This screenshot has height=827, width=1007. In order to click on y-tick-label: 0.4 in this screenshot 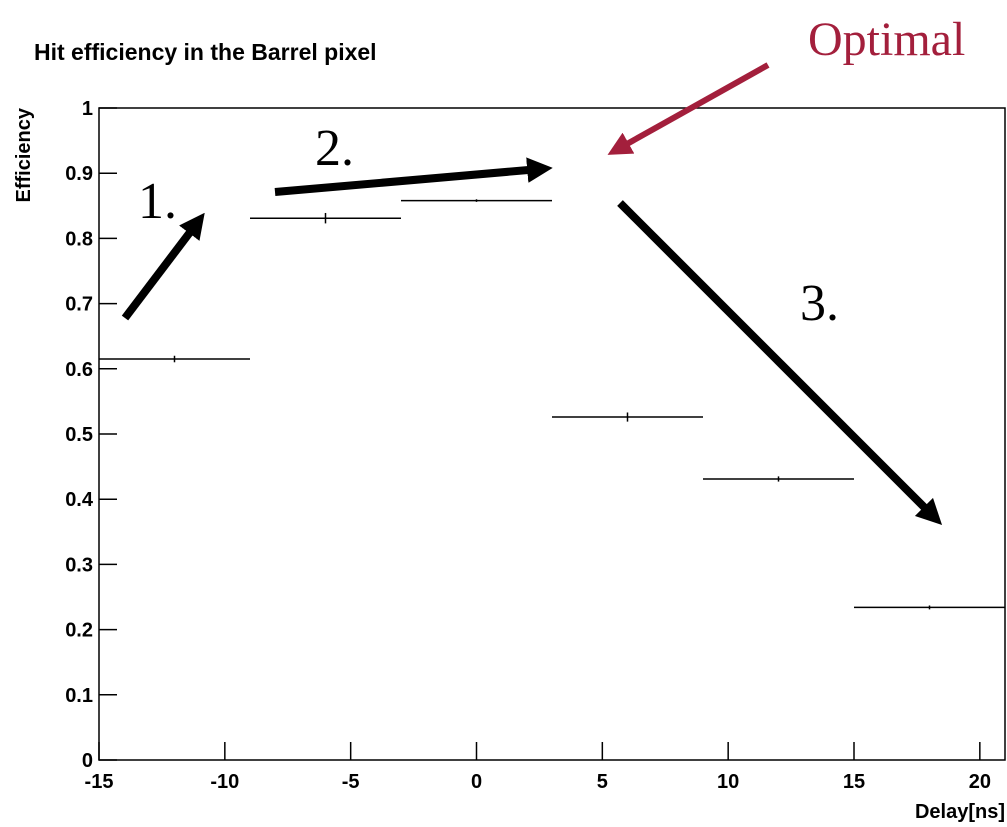, I will do `click(79, 500)`.